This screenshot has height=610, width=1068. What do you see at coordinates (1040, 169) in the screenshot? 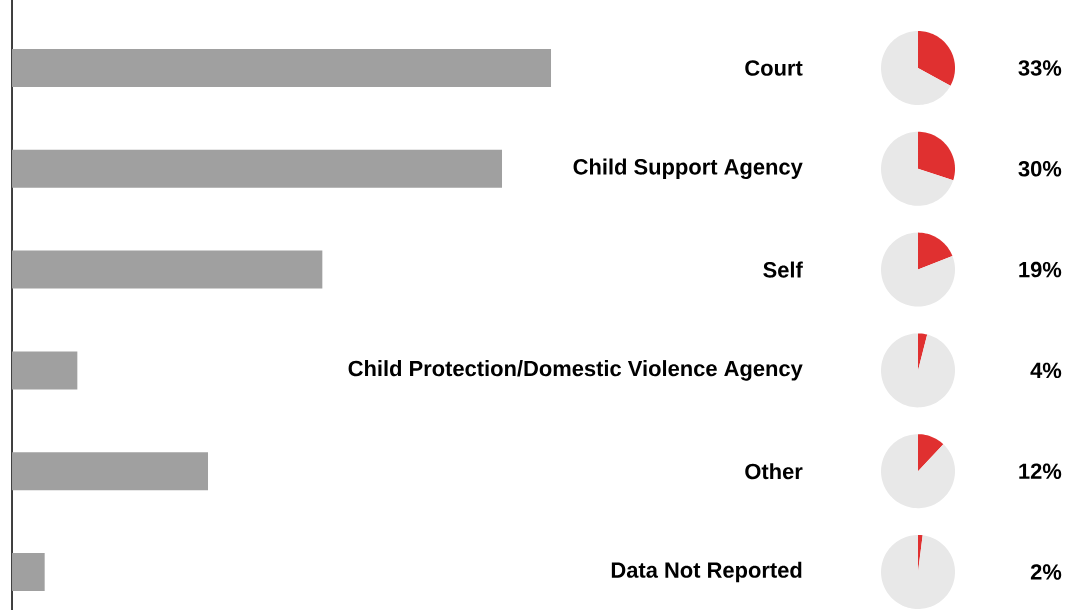
I see `data-label: 30%` at bounding box center [1040, 169].